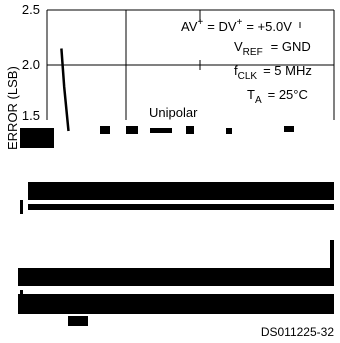 This screenshot has width=340, height=343. What do you see at coordinates (236, 25) in the screenshot?
I see `svg-text:AV+= DV+= +5.0V: AV+ = DV+ = +5.0V` at bounding box center [236, 25].